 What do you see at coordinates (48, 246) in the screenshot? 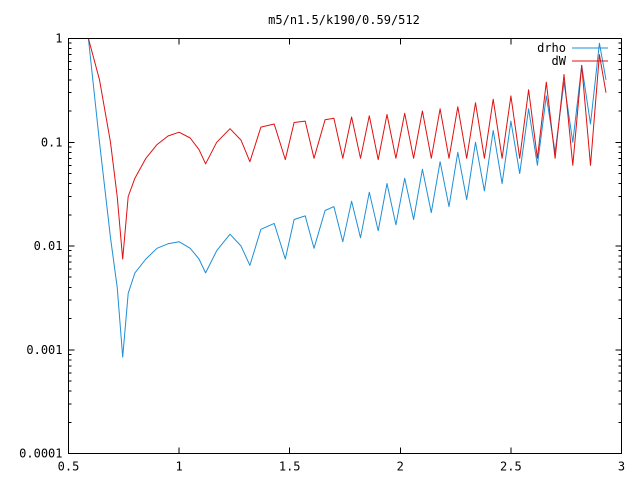
I see `y-tick-label: 0.01` at bounding box center [48, 246].